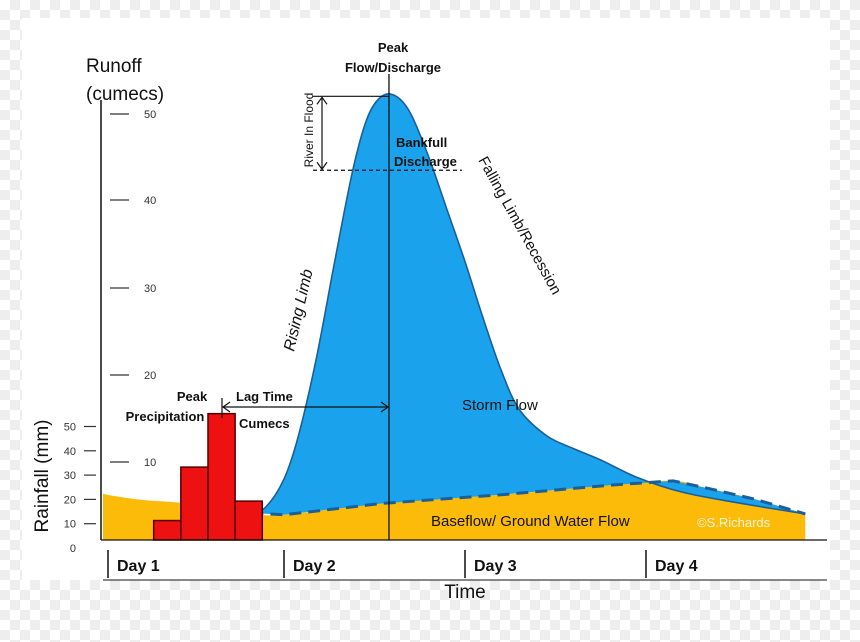  I want to click on baseflow-area, so click(454, 510).